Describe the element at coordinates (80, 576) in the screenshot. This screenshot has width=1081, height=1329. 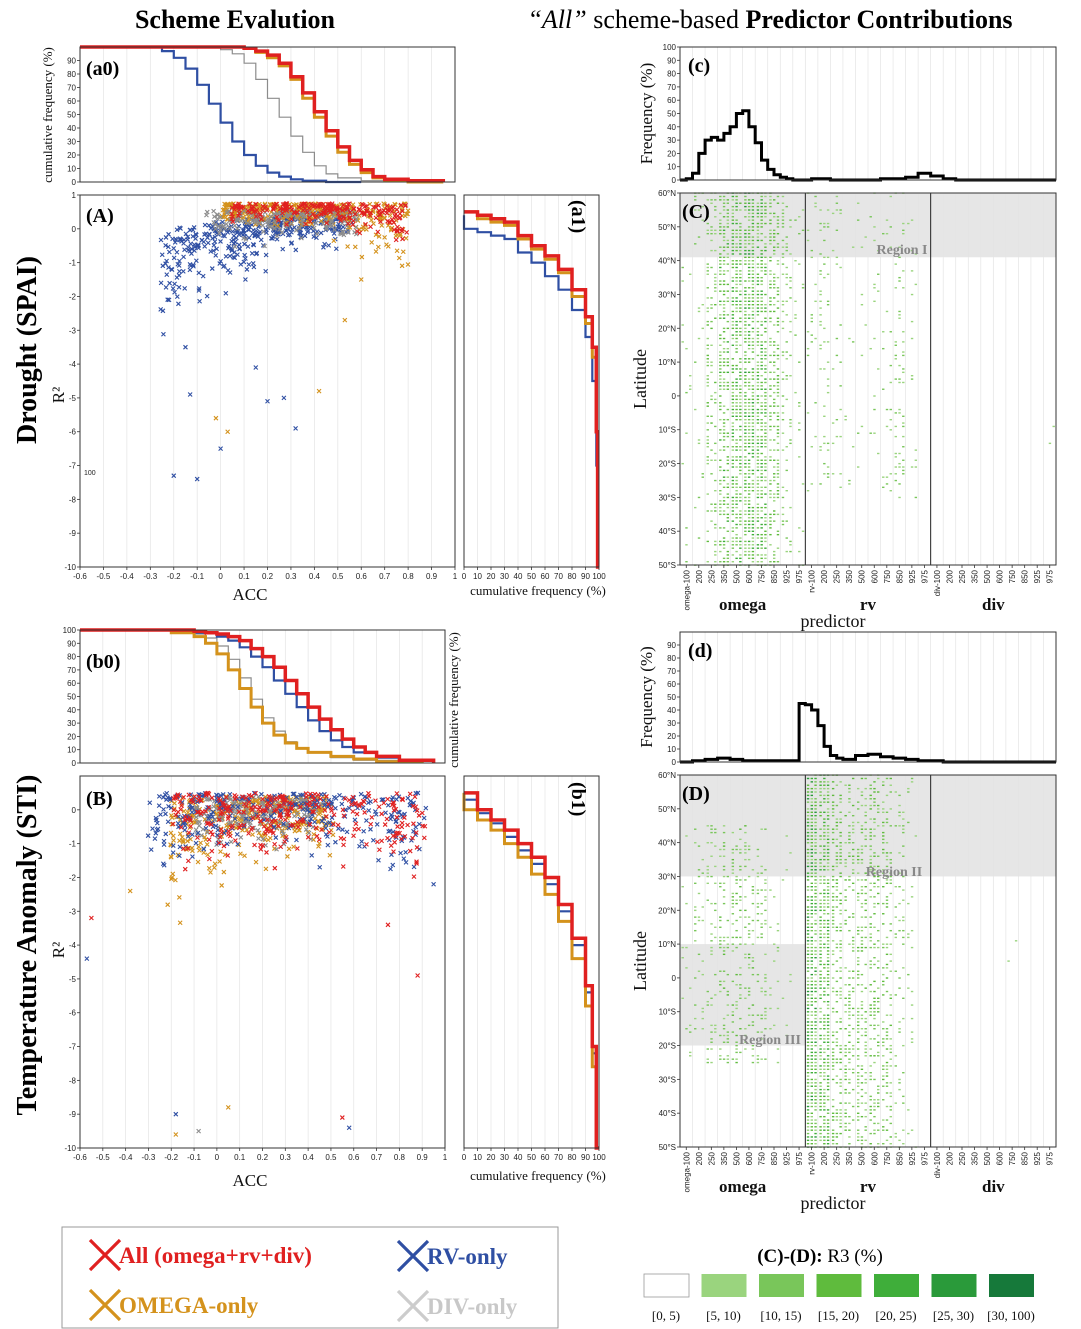
I see `x-tick-label: -0.6` at that location.